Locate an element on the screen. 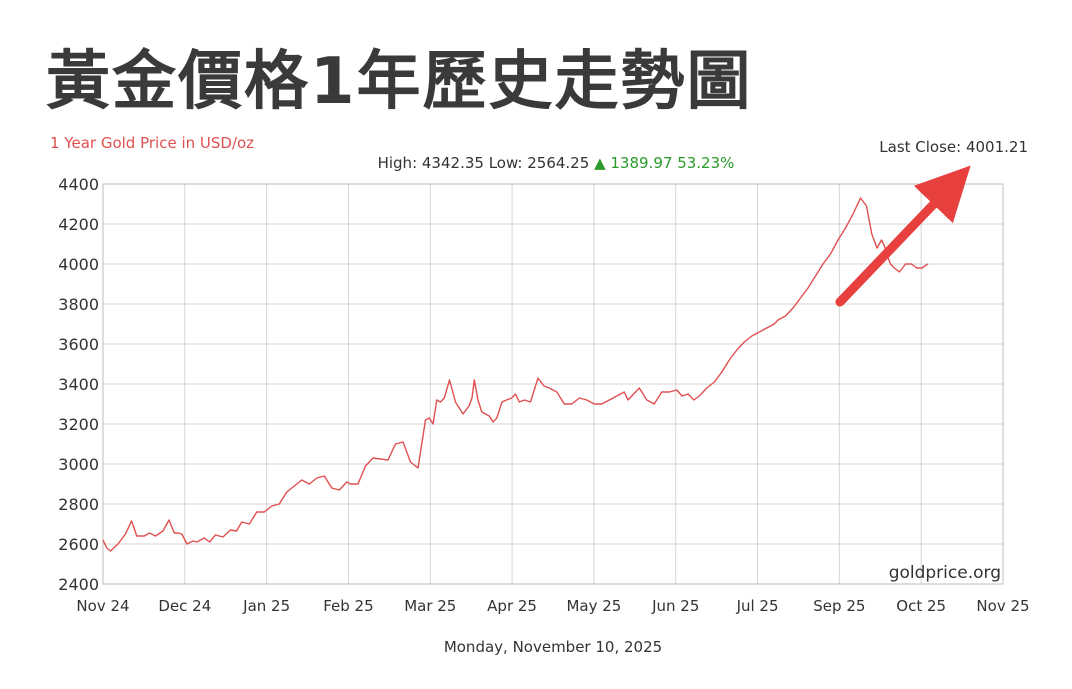 The width and height of the screenshot is (1072, 689). x-tick-label: Mar 25 is located at coordinates (430, 606).